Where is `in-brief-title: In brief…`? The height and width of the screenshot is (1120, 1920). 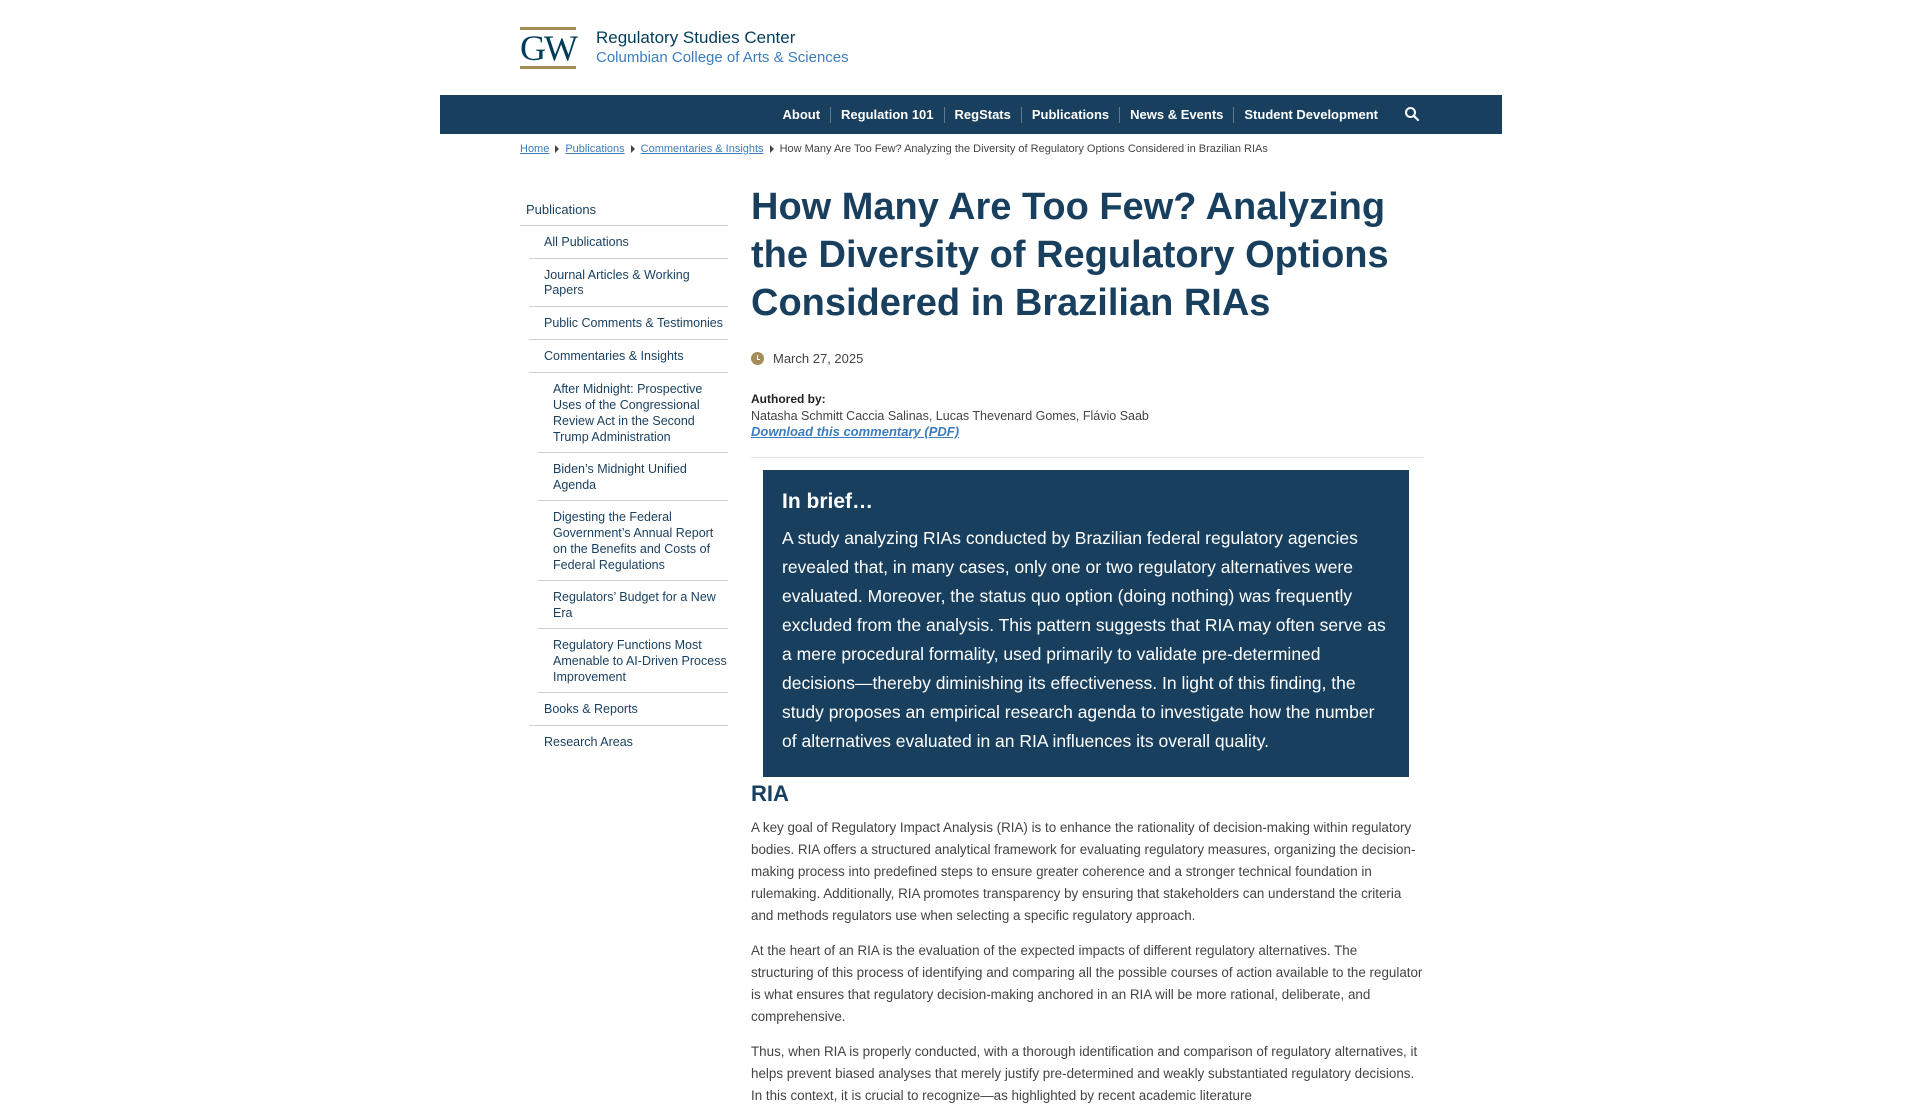 in-brief-title: In brief… is located at coordinates (828, 501).